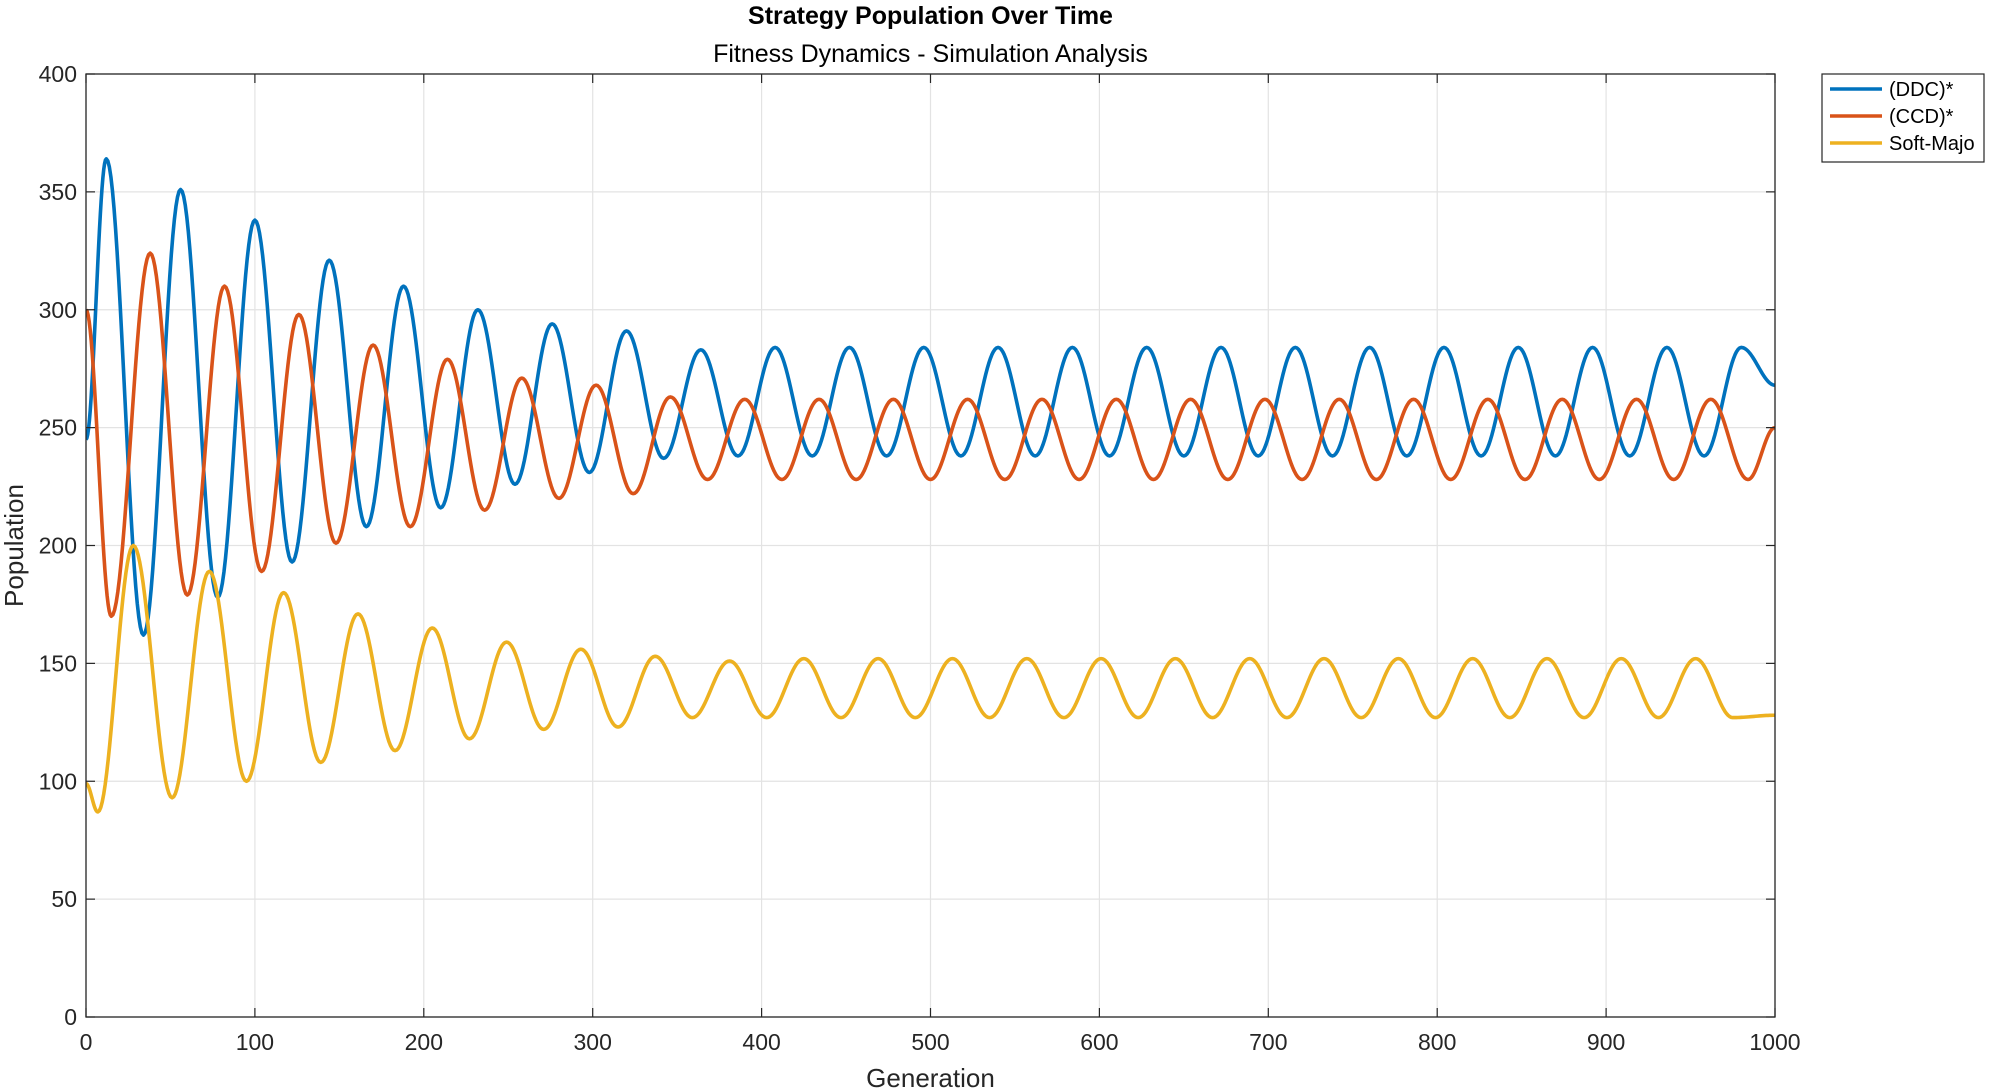 The height and width of the screenshot is (1091, 2000). Describe the element at coordinates (1437, 1042) in the screenshot. I see `x-tick-label: 800` at that location.